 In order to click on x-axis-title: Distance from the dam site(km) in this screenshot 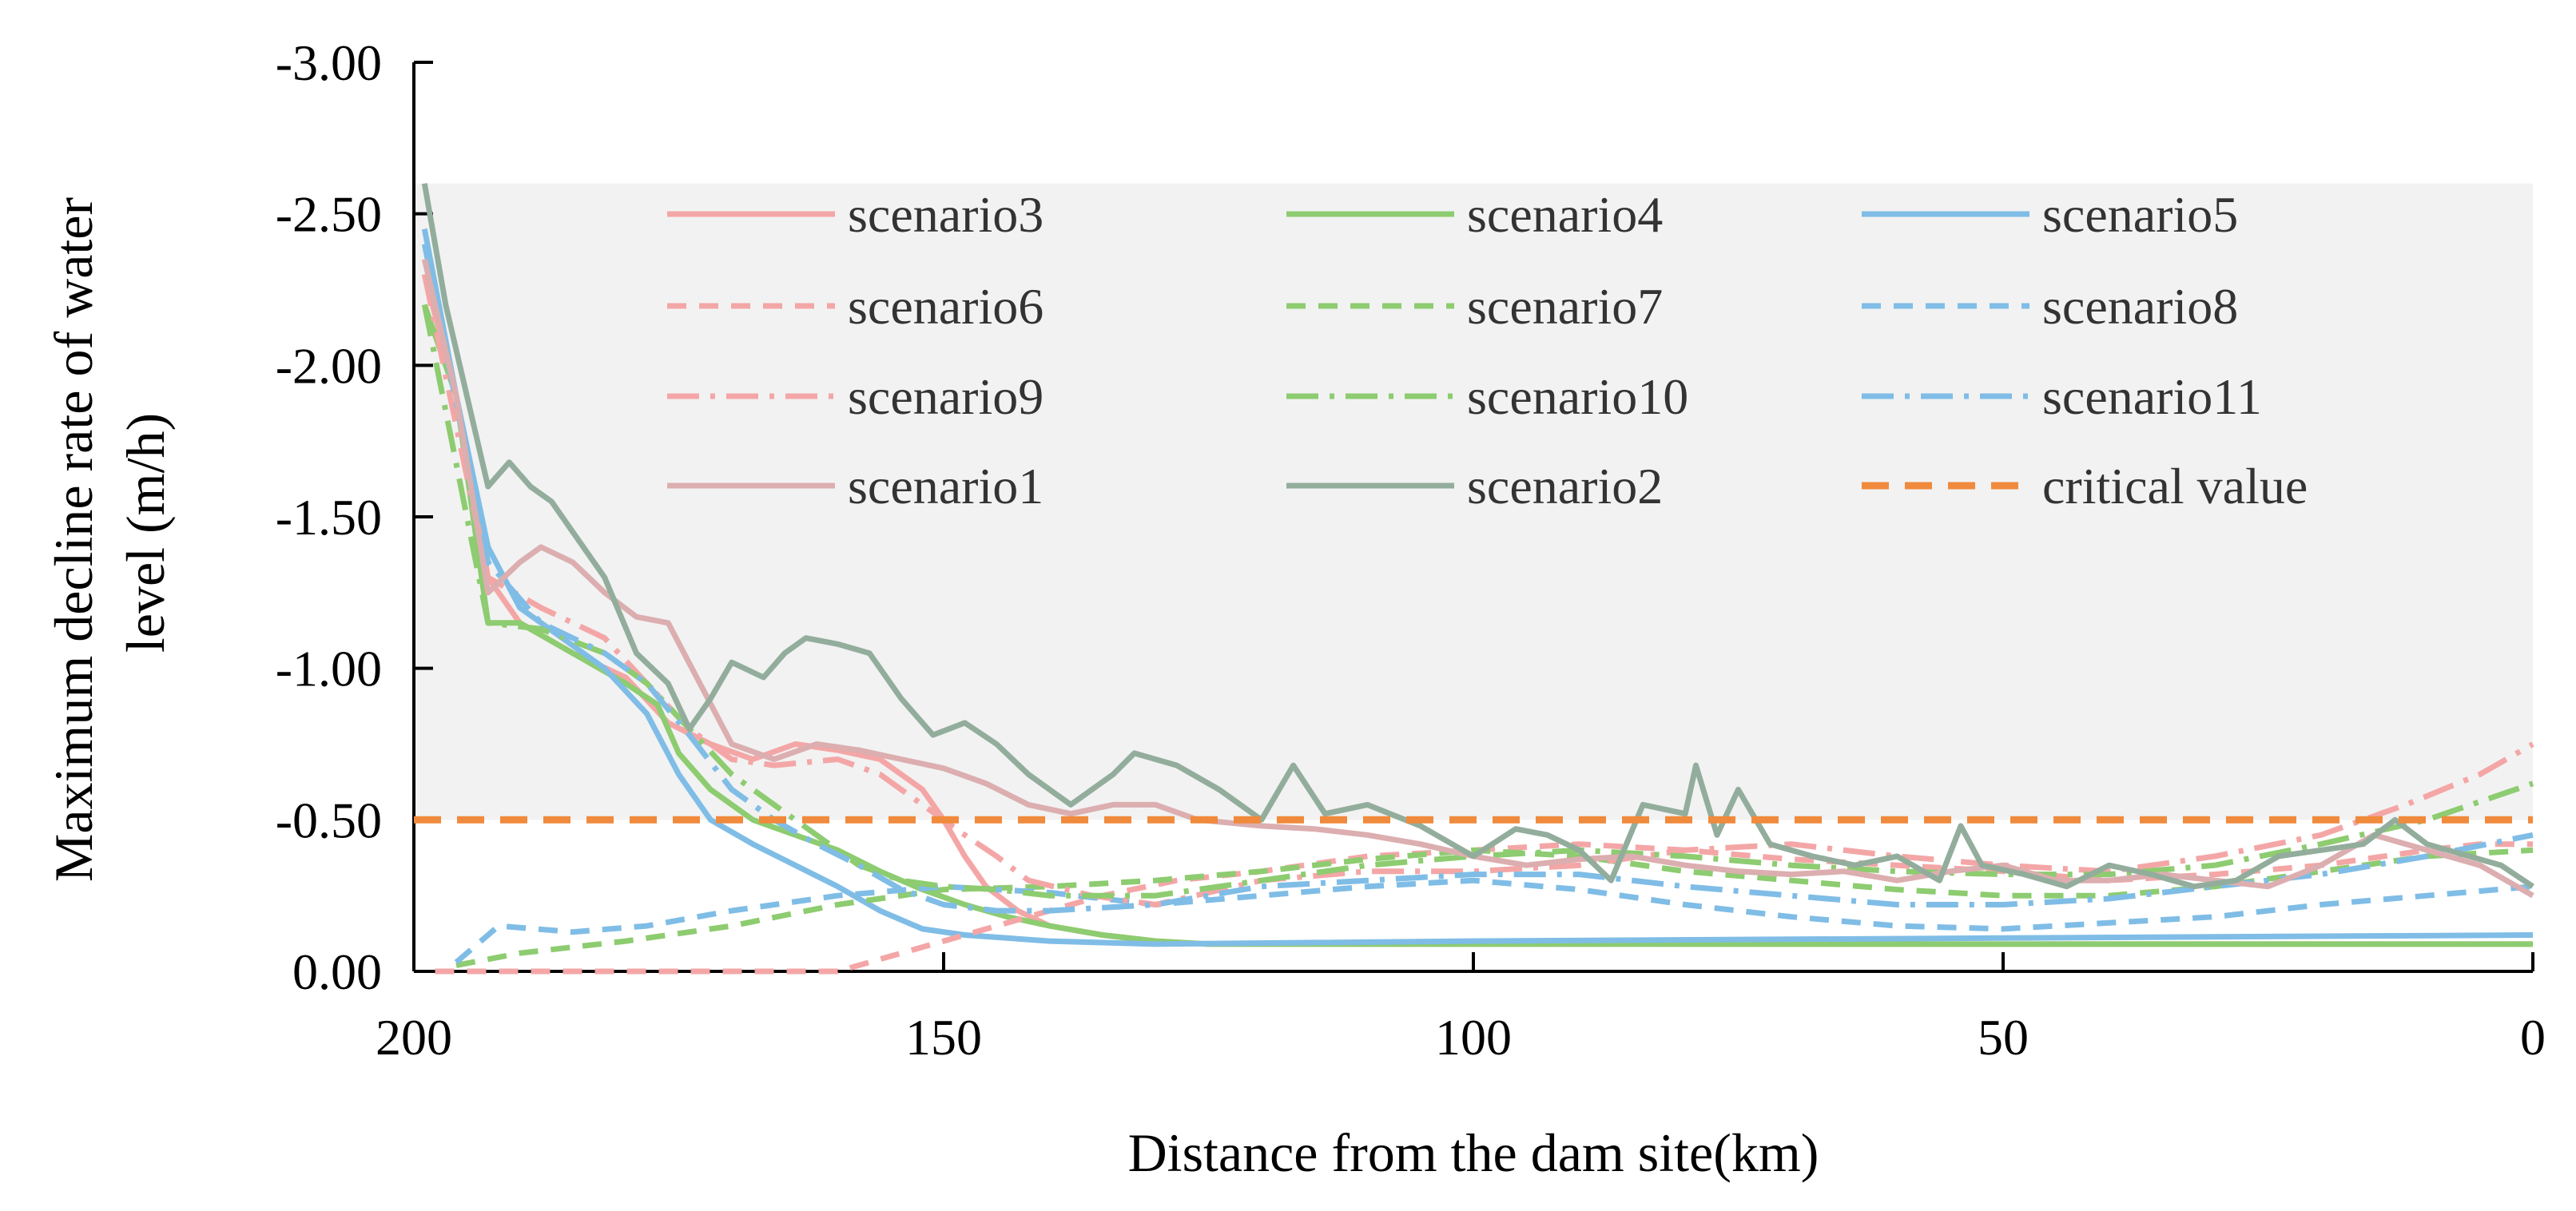, I will do `click(1473, 1152)`.